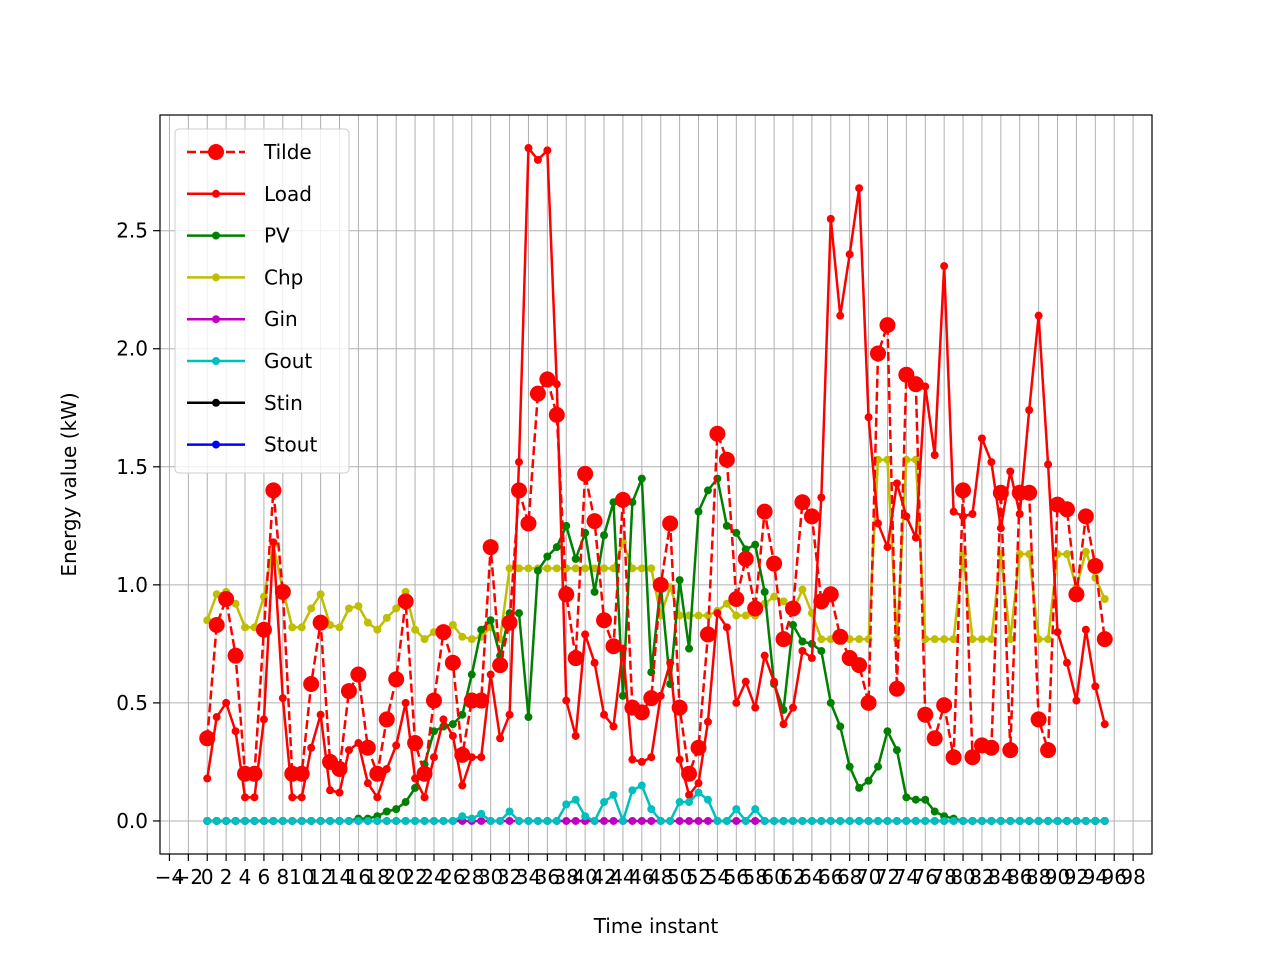  I want to click on legend-item-chp: Chp, so click(245, 277).